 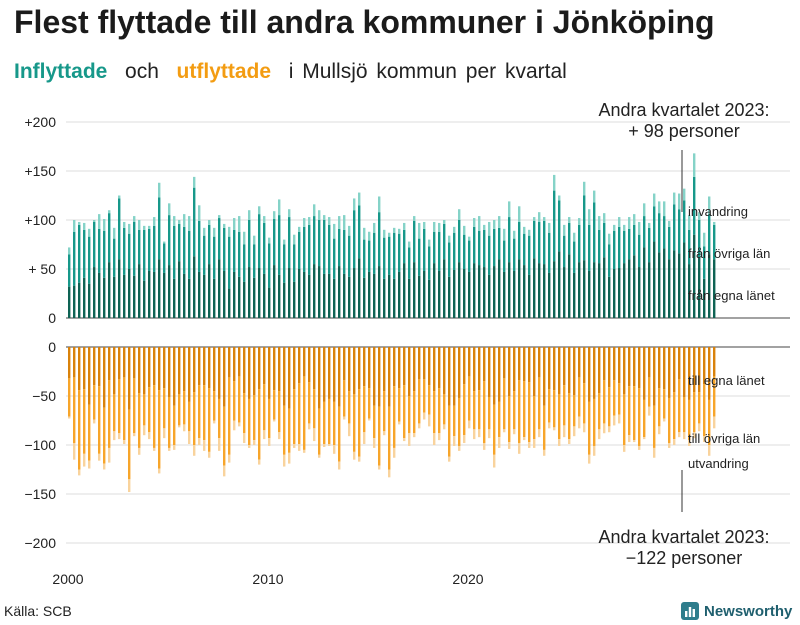 I want to click on series-label-outflow: till egna länet, so click(x=726, y=380).